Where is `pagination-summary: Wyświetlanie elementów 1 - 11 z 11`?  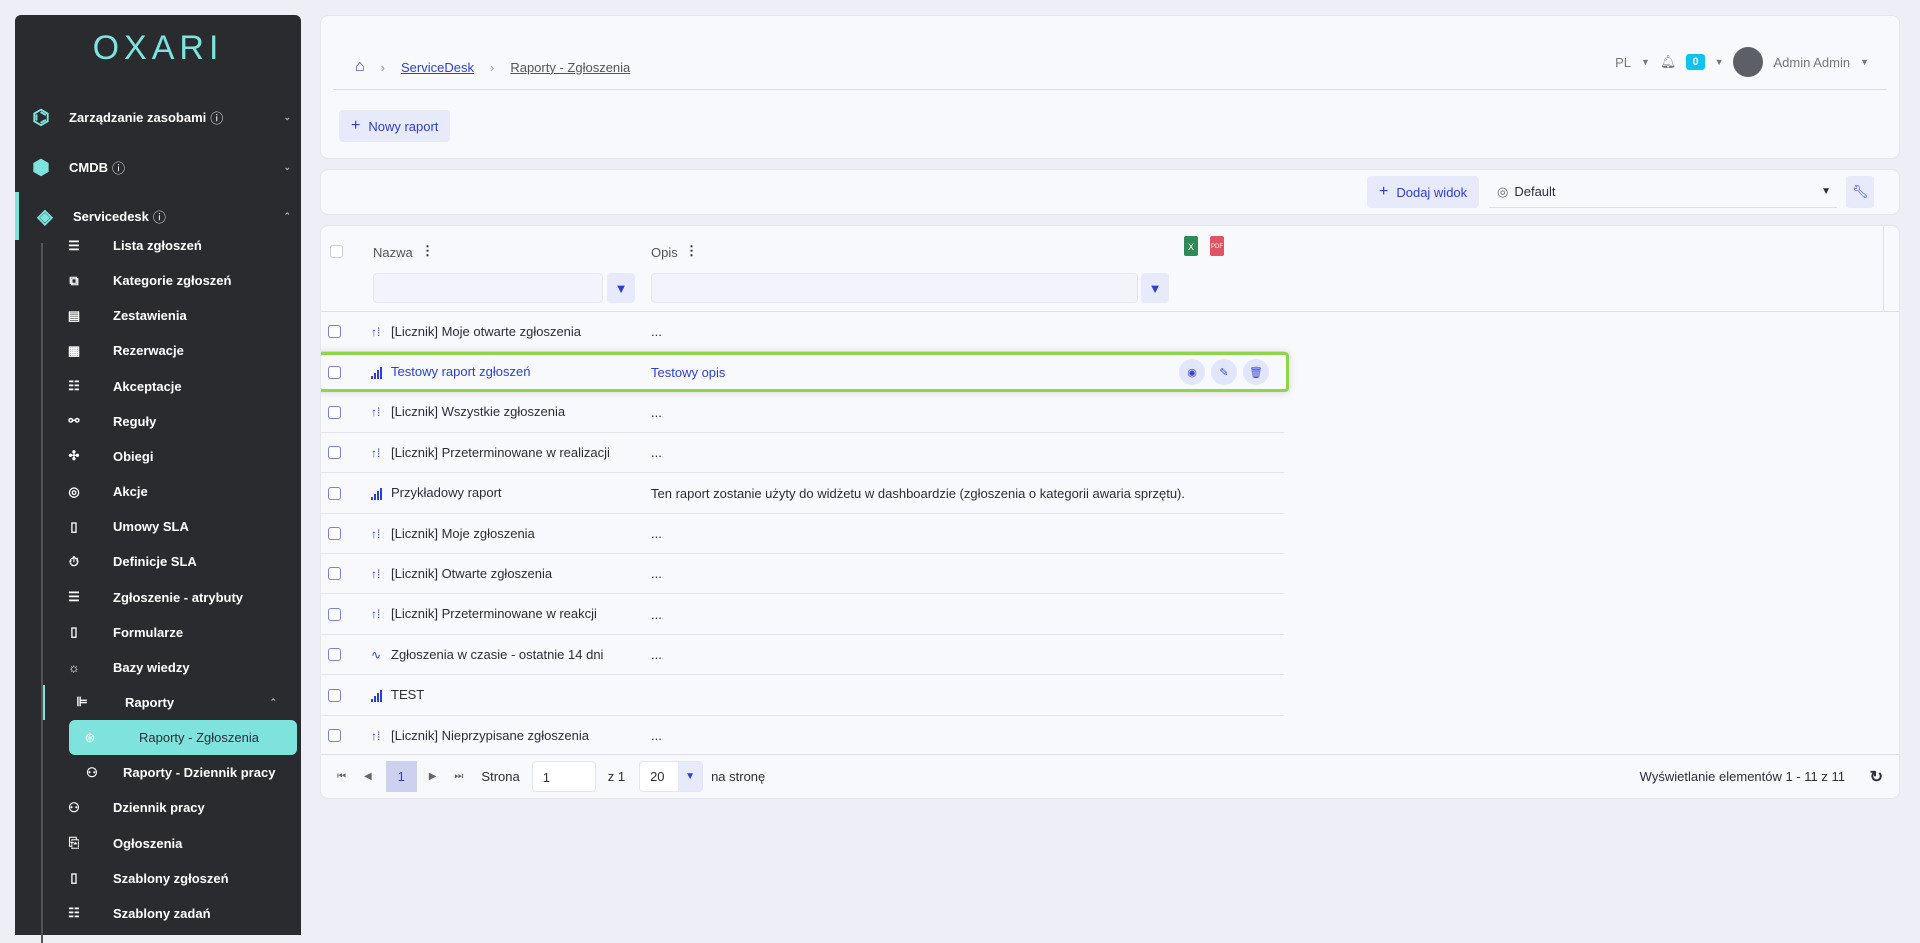 pagination-summary: Wyświetlanie elementów 1 - 11 z 11 is located at coordinates (1742, 776).